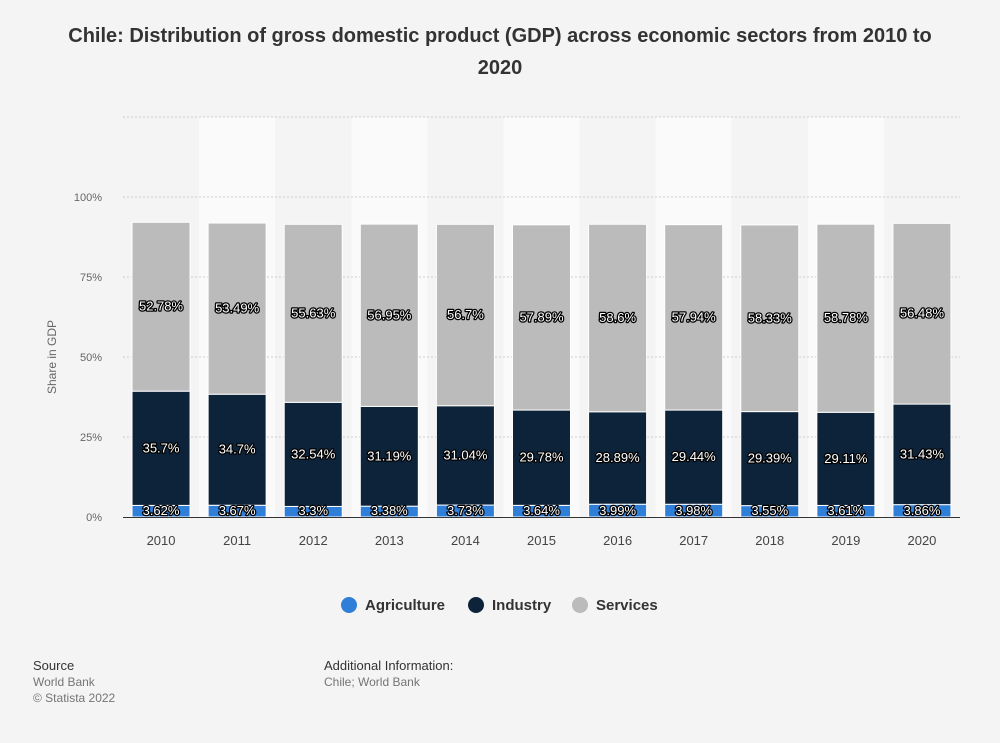 The height and width of the screenshot is (743, 1000). Describe the element at coordinates (313, 540) in the screenshot. I see `x-tick-label: 2012` at that location.